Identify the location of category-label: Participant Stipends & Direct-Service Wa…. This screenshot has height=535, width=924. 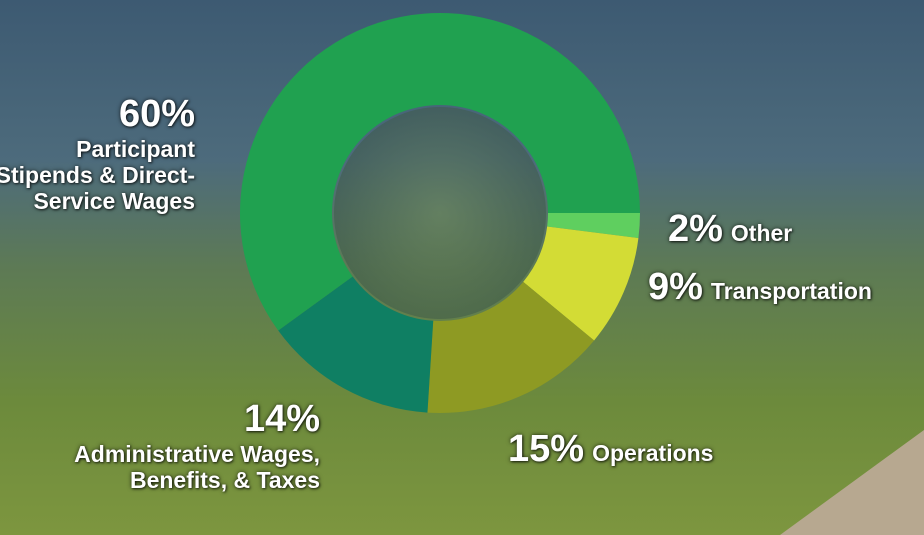
(97, 174).